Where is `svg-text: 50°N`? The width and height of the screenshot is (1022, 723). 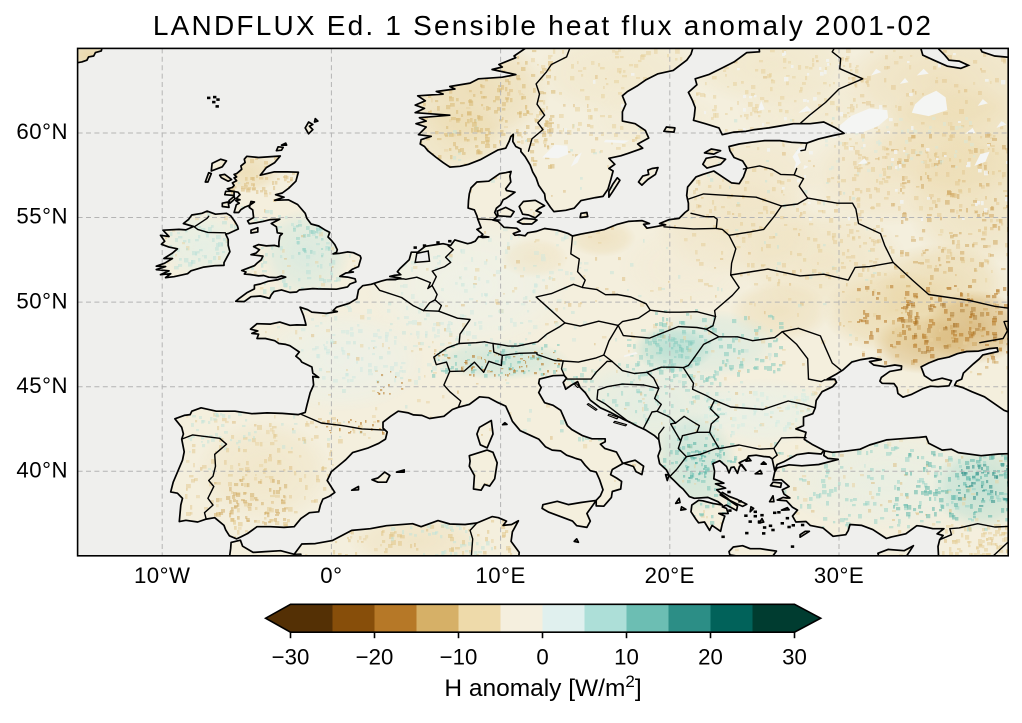
svg-text: 50°N is located at coordinates (42, 300).